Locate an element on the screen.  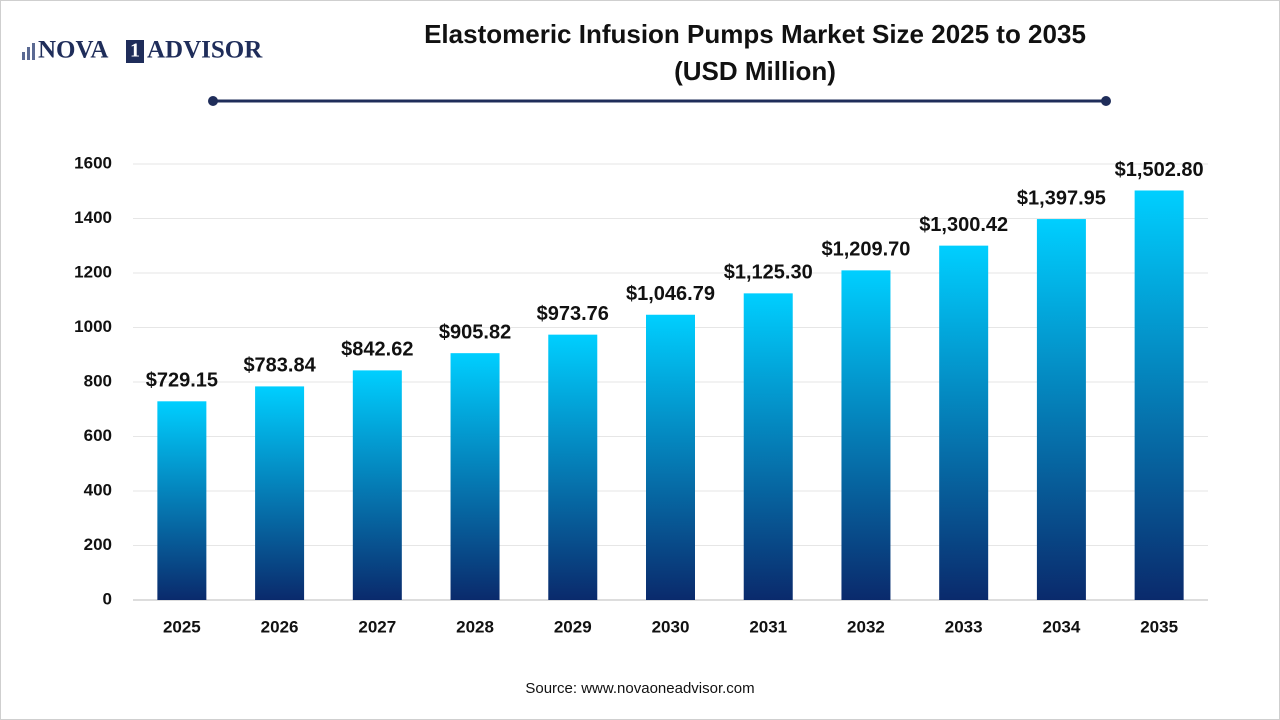
value-label: $905.82 is located at coordinates (475, 332).